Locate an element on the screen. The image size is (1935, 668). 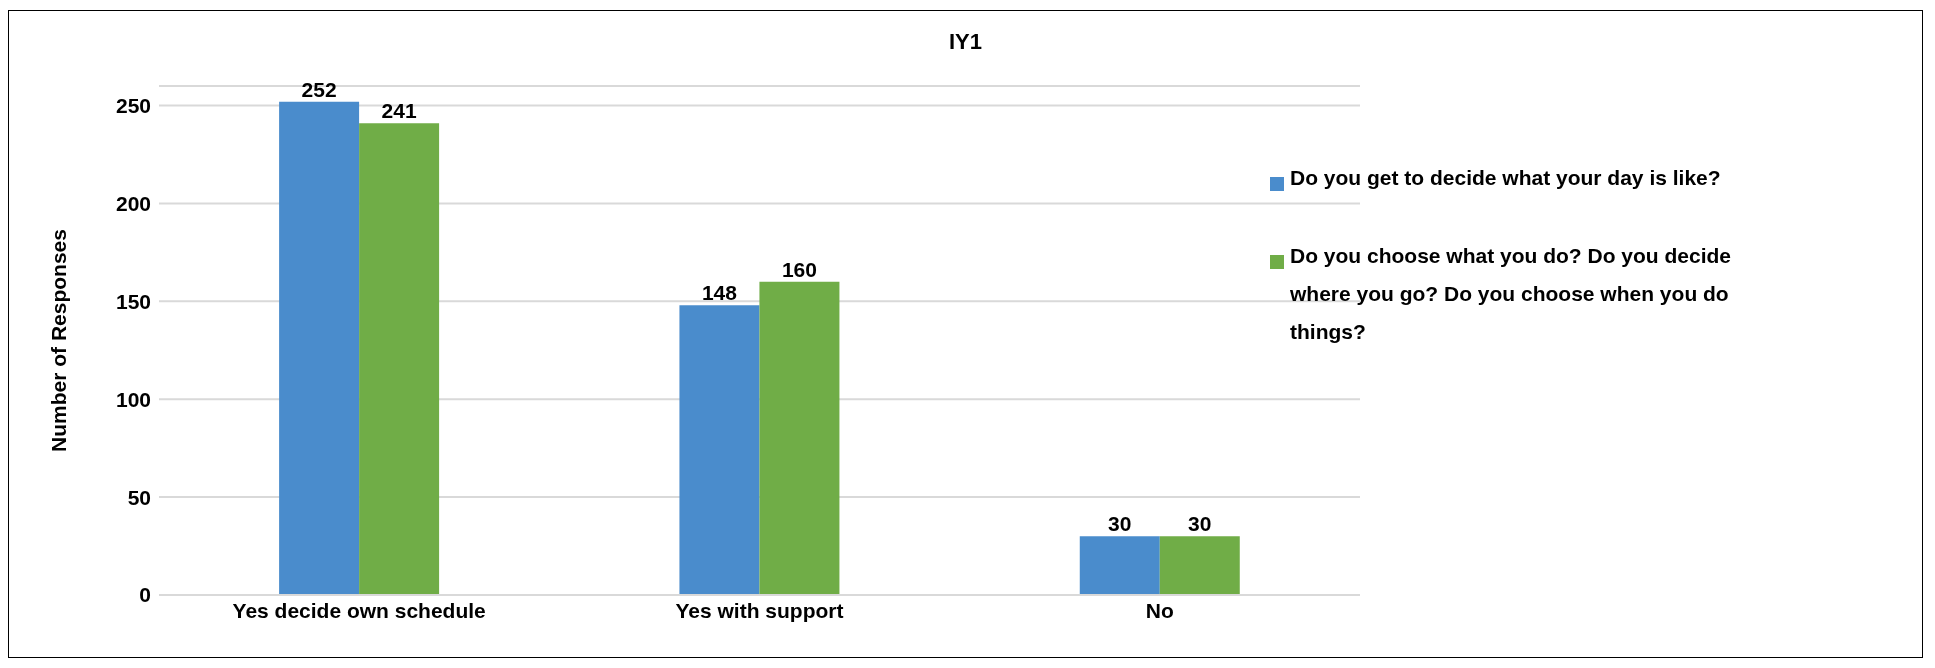
y-tick-label: 250 is located at coordinates (133, 106).